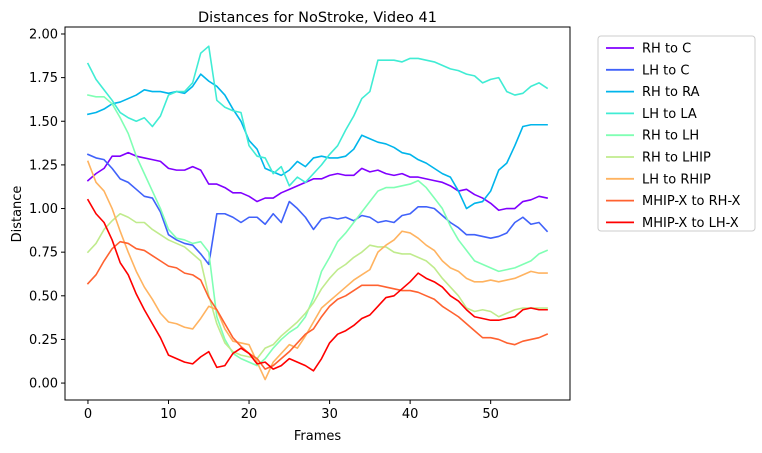 The height and width of the screenshot is (453, 762). I want to click on legend-label-6: LH to RHIP, so click(676, 179).